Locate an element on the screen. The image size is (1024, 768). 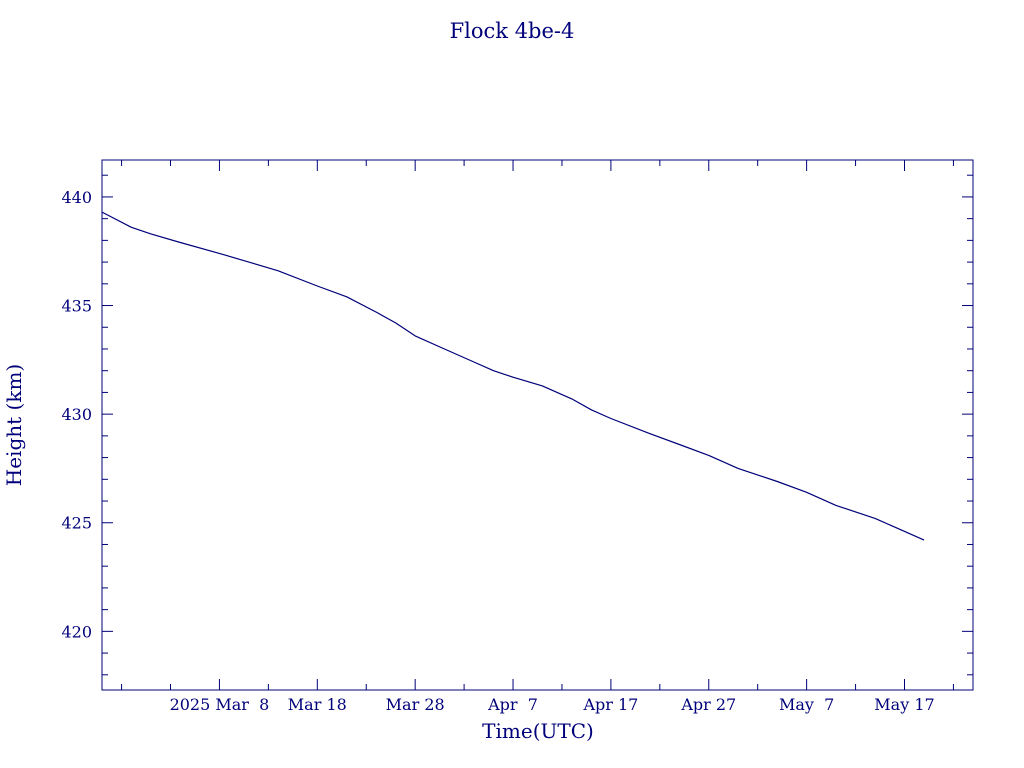
x-tick-label: Mar 28 is located at coordinates (415, 704).